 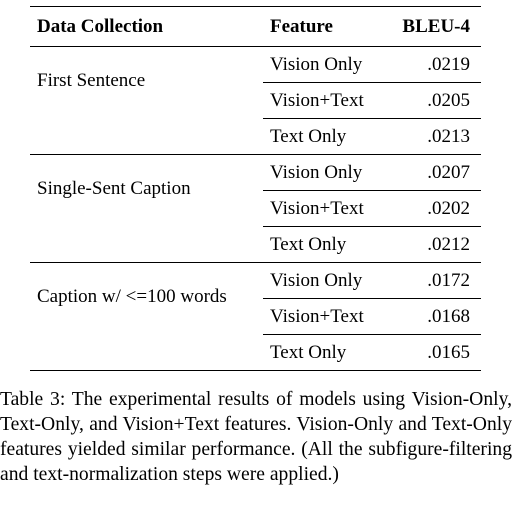 What do you see at coordinates (438, 352) in the screenshot?
I see `bleu-cell: .0165` at bounding box center [438, 352].